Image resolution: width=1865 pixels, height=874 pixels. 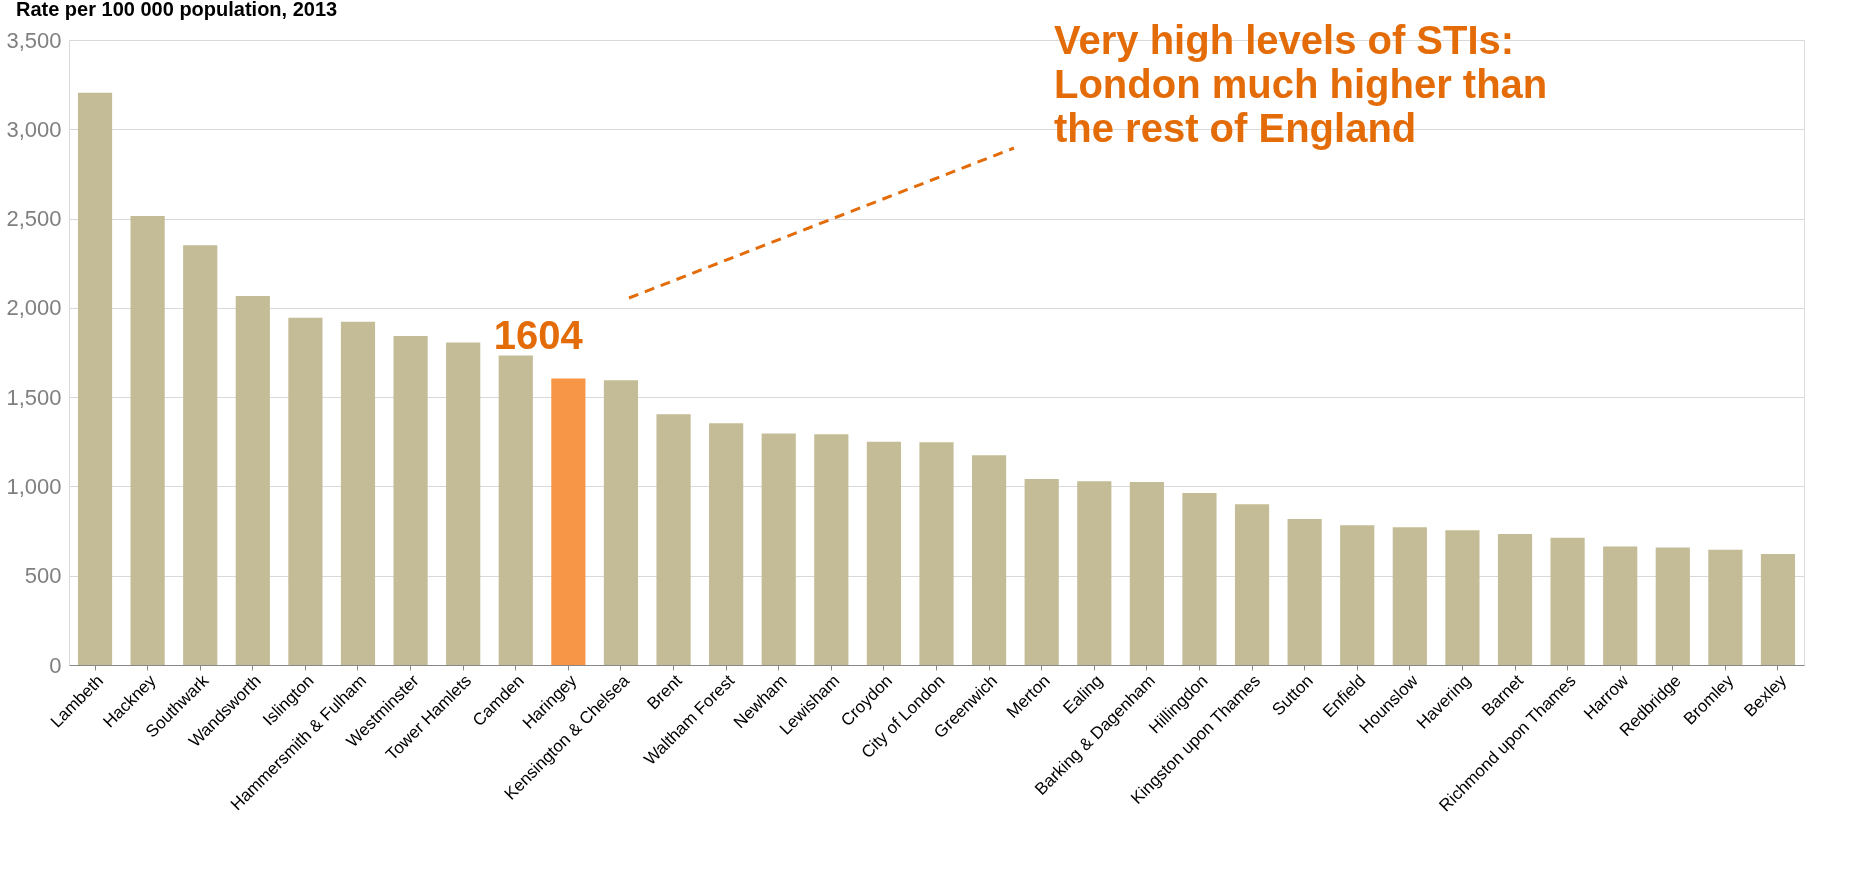 I want to click on y-tick-label: 1,000, so click(x=34, y=486).